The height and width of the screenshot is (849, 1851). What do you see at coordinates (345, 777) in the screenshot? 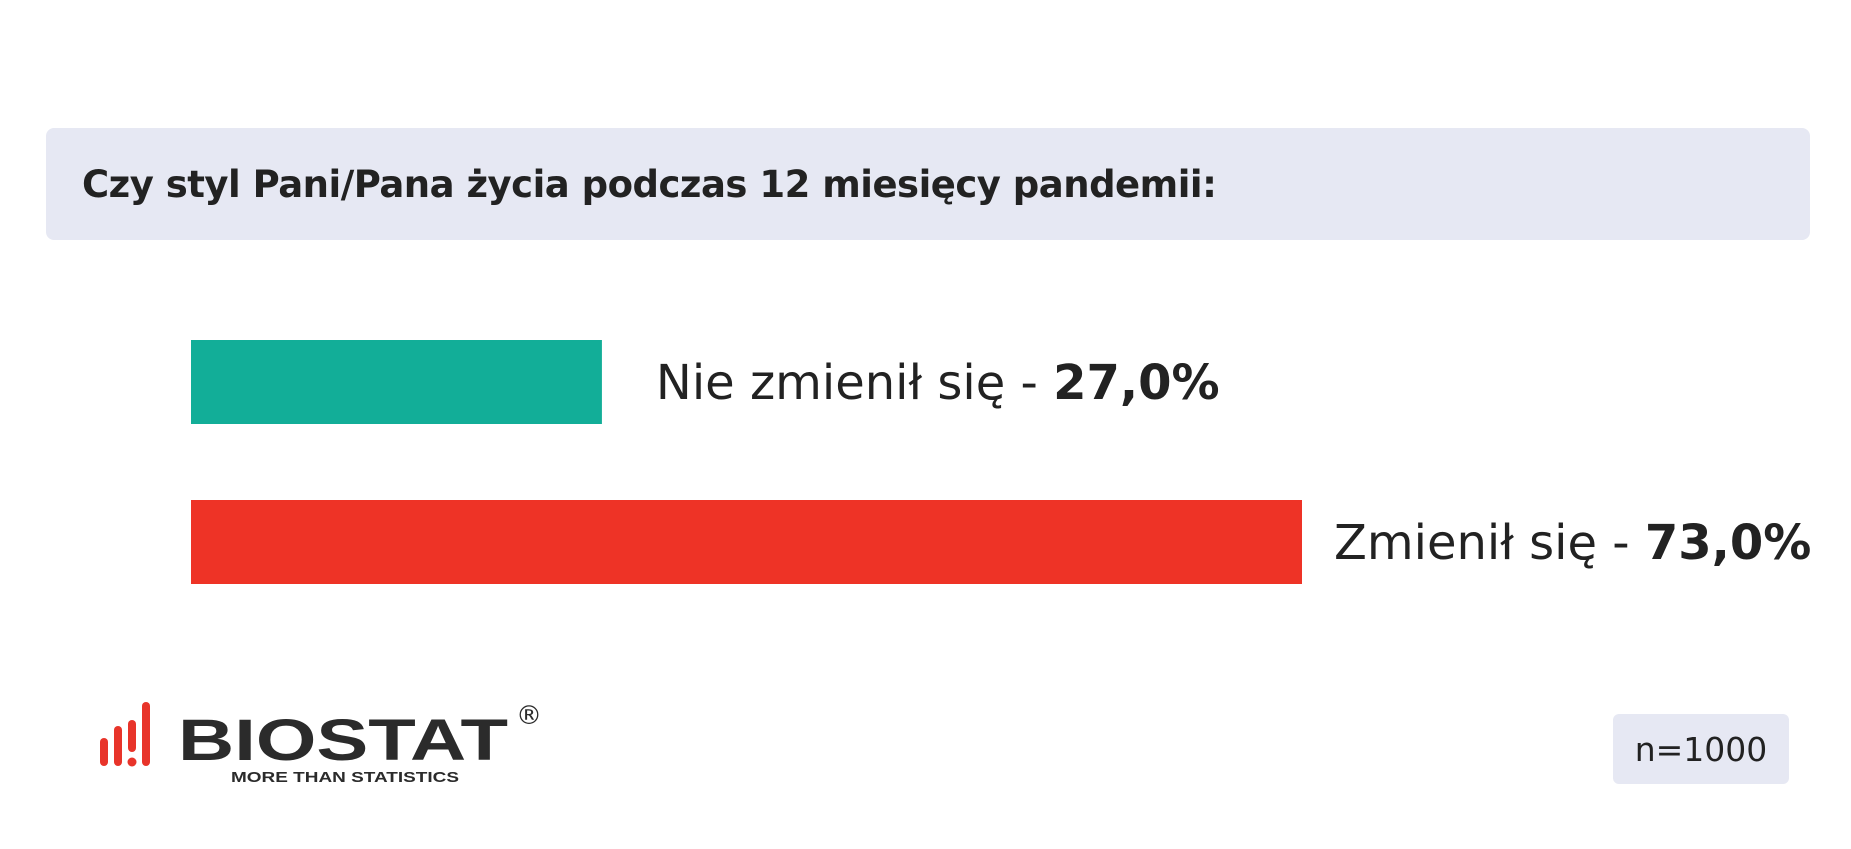
I see `logo-tagline: MORE THAN STATISTICS` at bounding box center [345, 777].